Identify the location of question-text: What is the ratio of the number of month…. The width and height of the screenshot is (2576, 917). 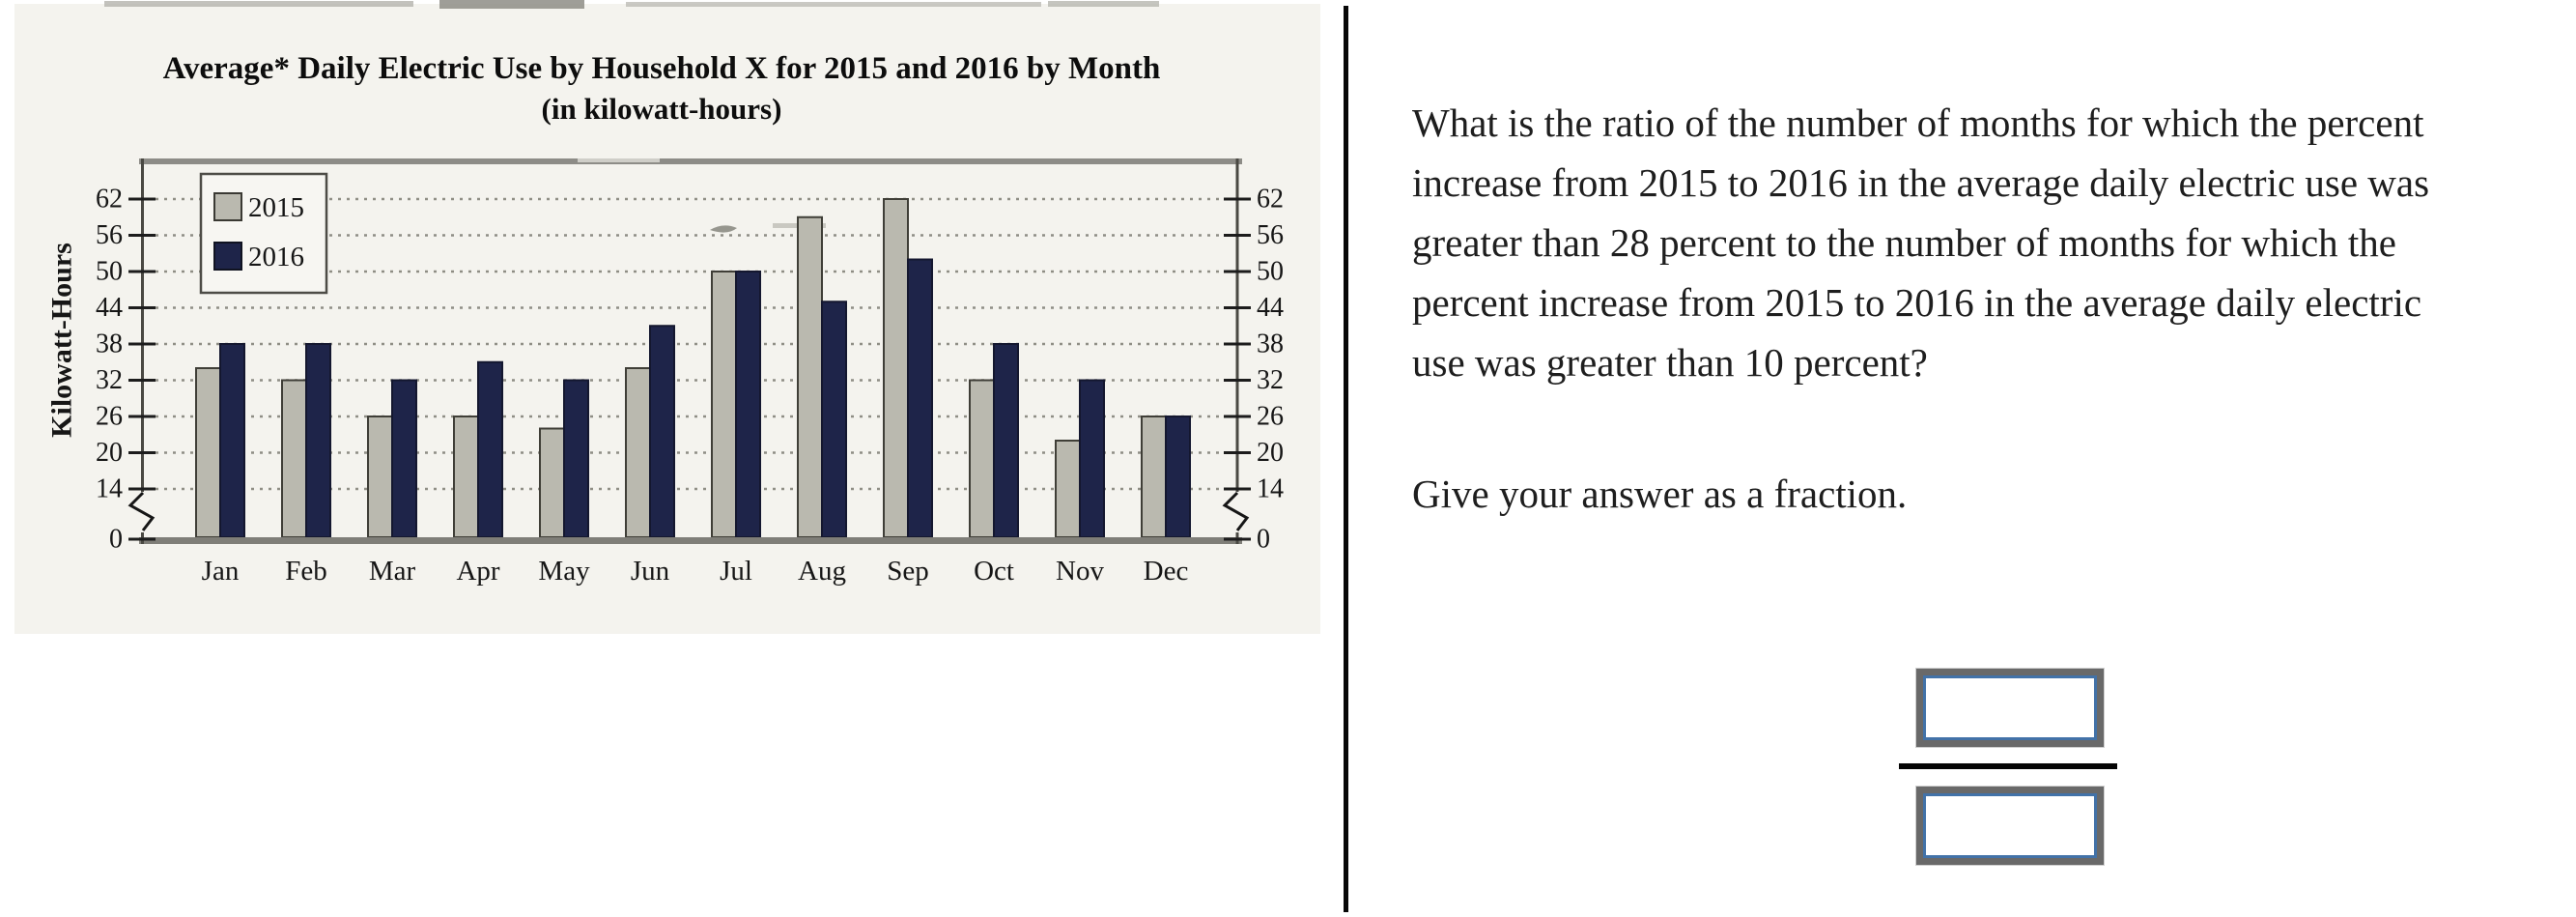
(1991, 242).